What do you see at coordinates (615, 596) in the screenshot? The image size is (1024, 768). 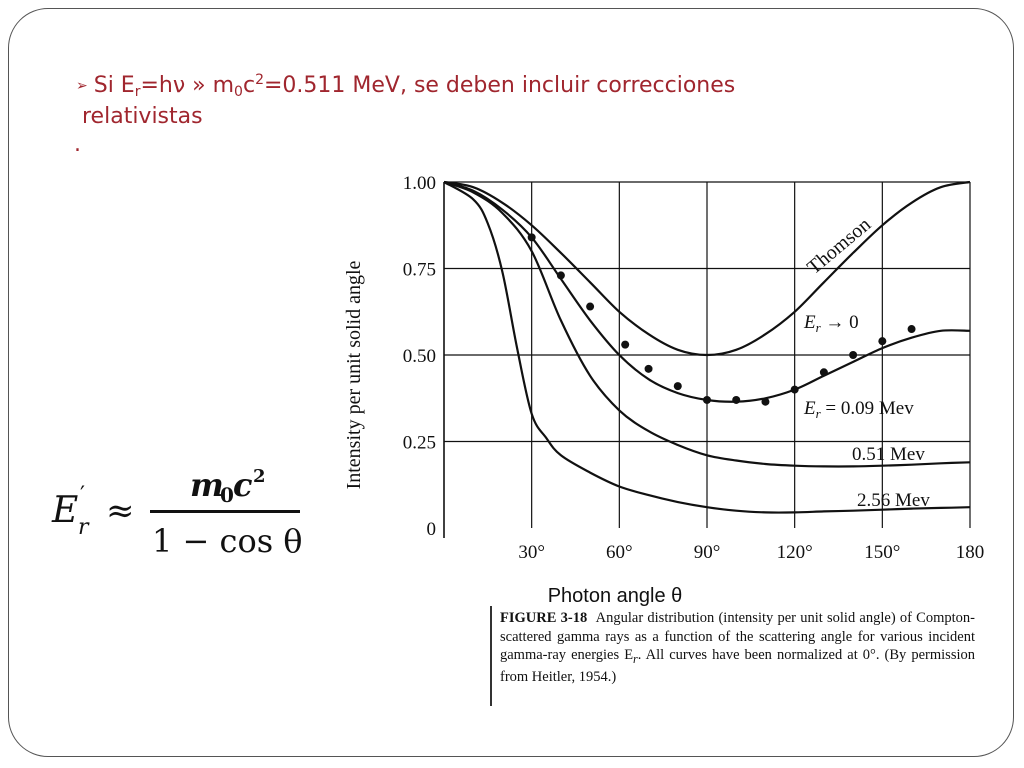 I see `x-axis-label: Photon angle θ` at bounding box center [615, 596].